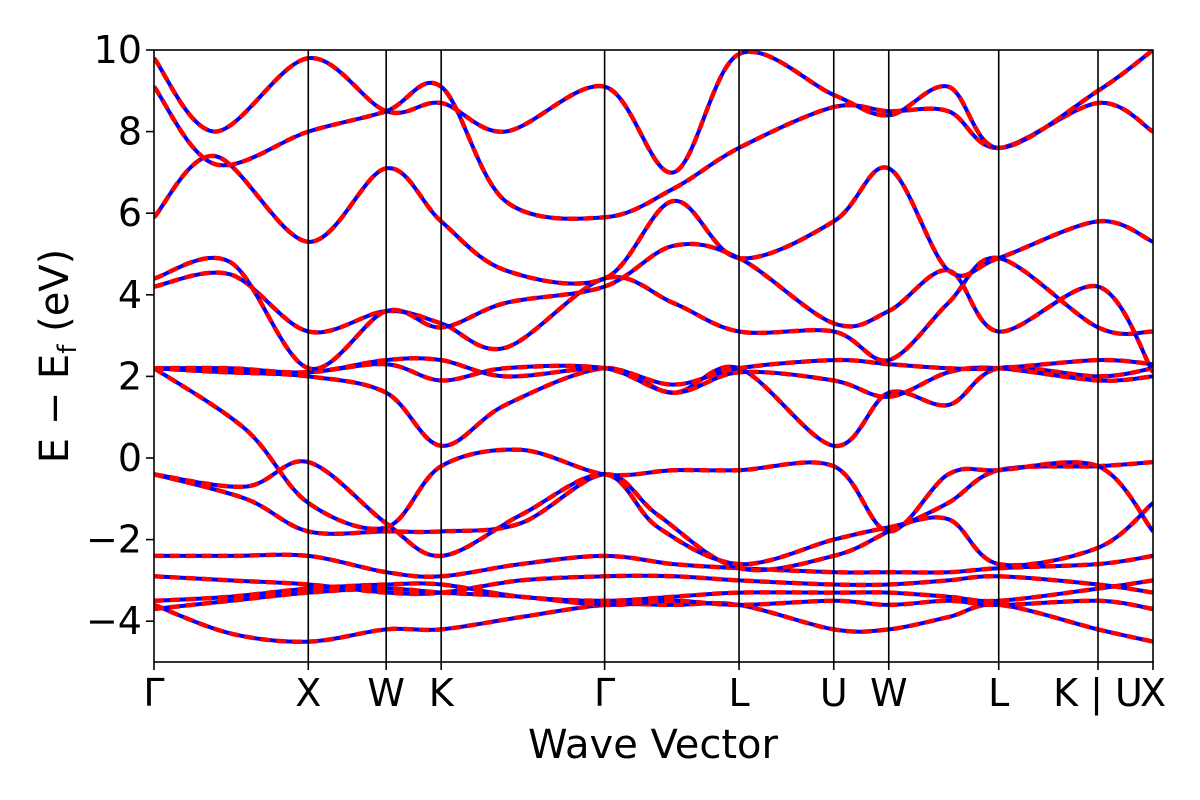 This screenshot has width=1200, height=800. I want to click on y-tick-label: 10, so click(118, 50).